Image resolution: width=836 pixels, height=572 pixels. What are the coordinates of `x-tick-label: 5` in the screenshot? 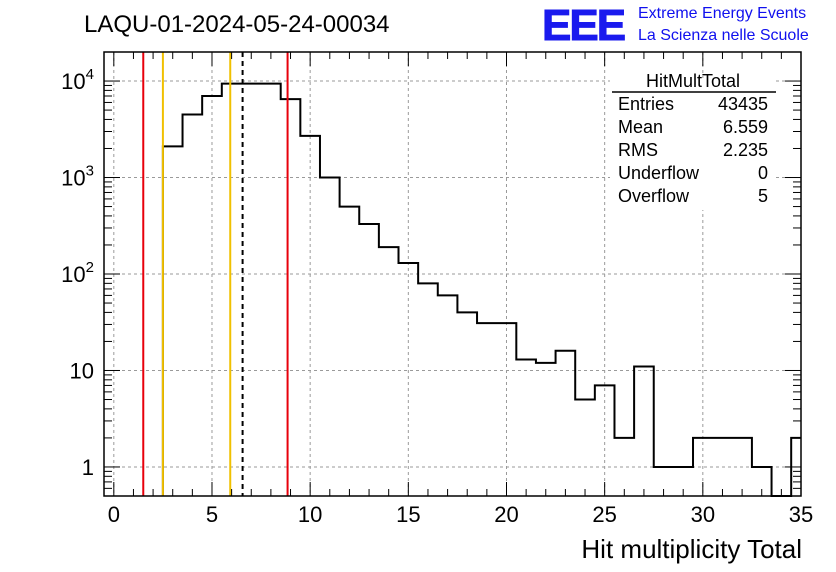 It's located at (212, 514).